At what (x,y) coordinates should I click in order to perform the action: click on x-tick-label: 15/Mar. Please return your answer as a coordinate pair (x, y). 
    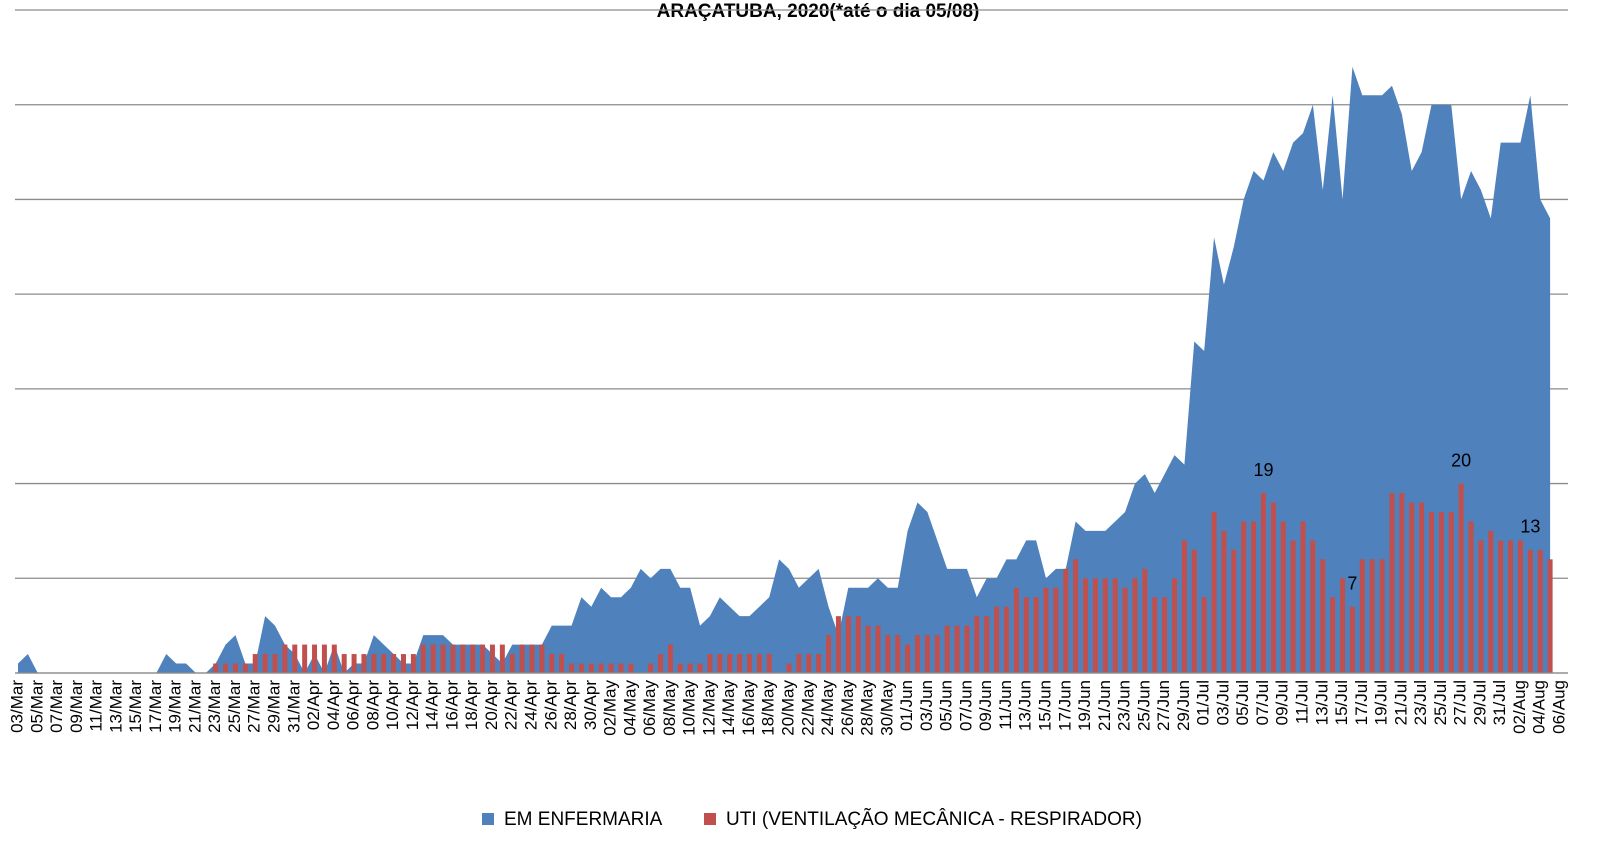
    Looking at the image, I should click on (135, 706).